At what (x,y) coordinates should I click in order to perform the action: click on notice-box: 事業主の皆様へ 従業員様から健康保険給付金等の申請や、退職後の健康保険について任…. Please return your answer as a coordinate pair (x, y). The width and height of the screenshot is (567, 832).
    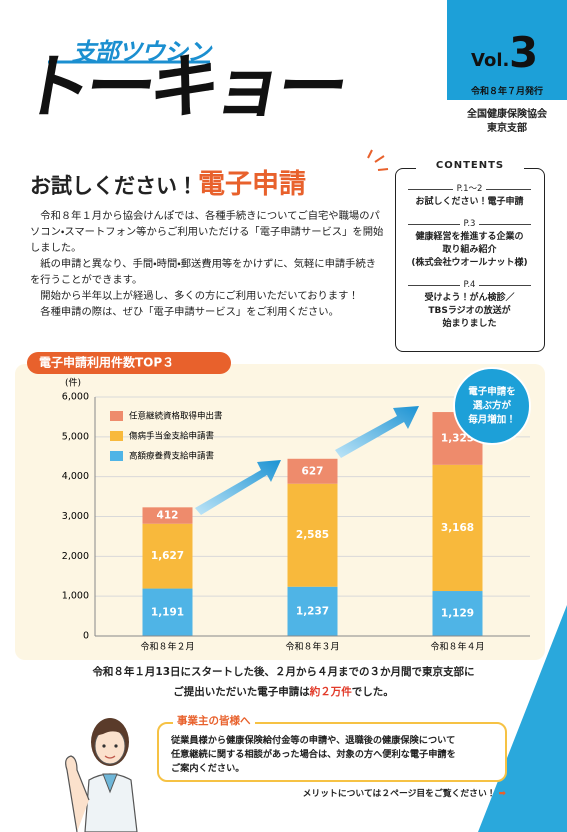
    Looking at the image, I should click on (332, 747).